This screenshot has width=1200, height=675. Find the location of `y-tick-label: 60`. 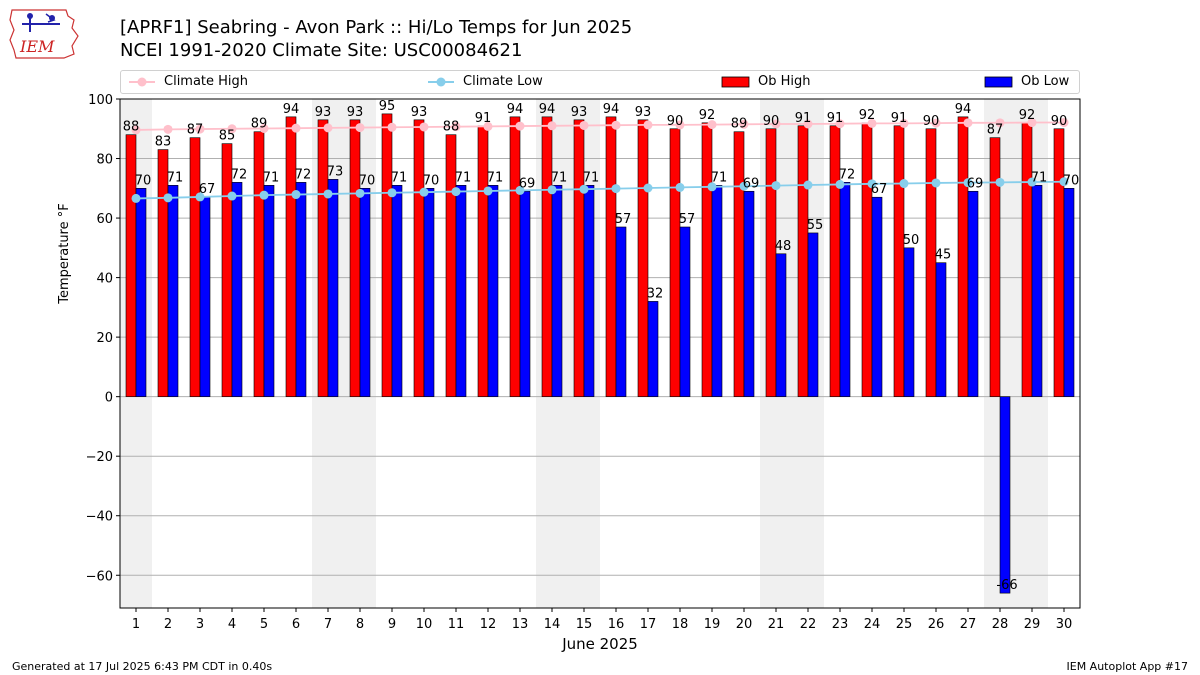

y-tick-label: 60 is located at coordinates (104, 219).